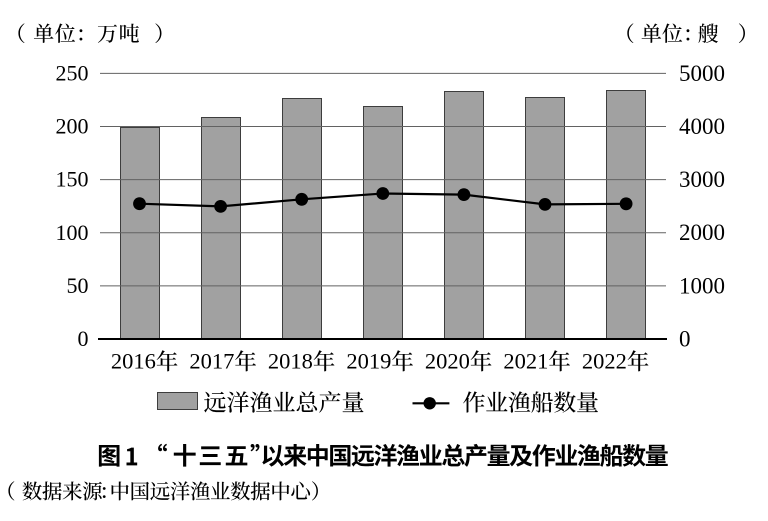 This screenshot has width=768, height=521. What do you see at coordinates (72, 179) in the screenshot?
I see `svg-text: 150` at bounding box center [72, 179].